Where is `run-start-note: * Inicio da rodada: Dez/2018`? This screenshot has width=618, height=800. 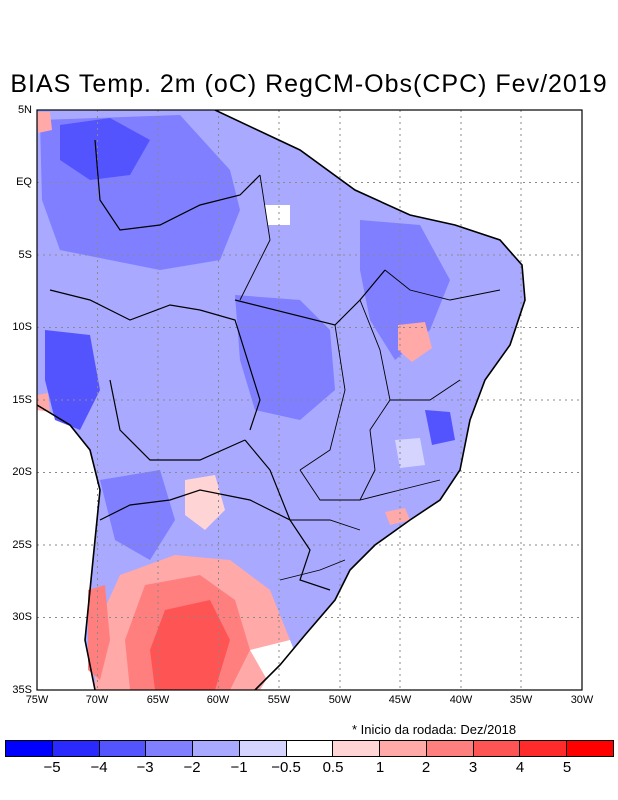 run-start-note: * Inicio da rodada: Dez/2018 is located at coordinates (434, 729).